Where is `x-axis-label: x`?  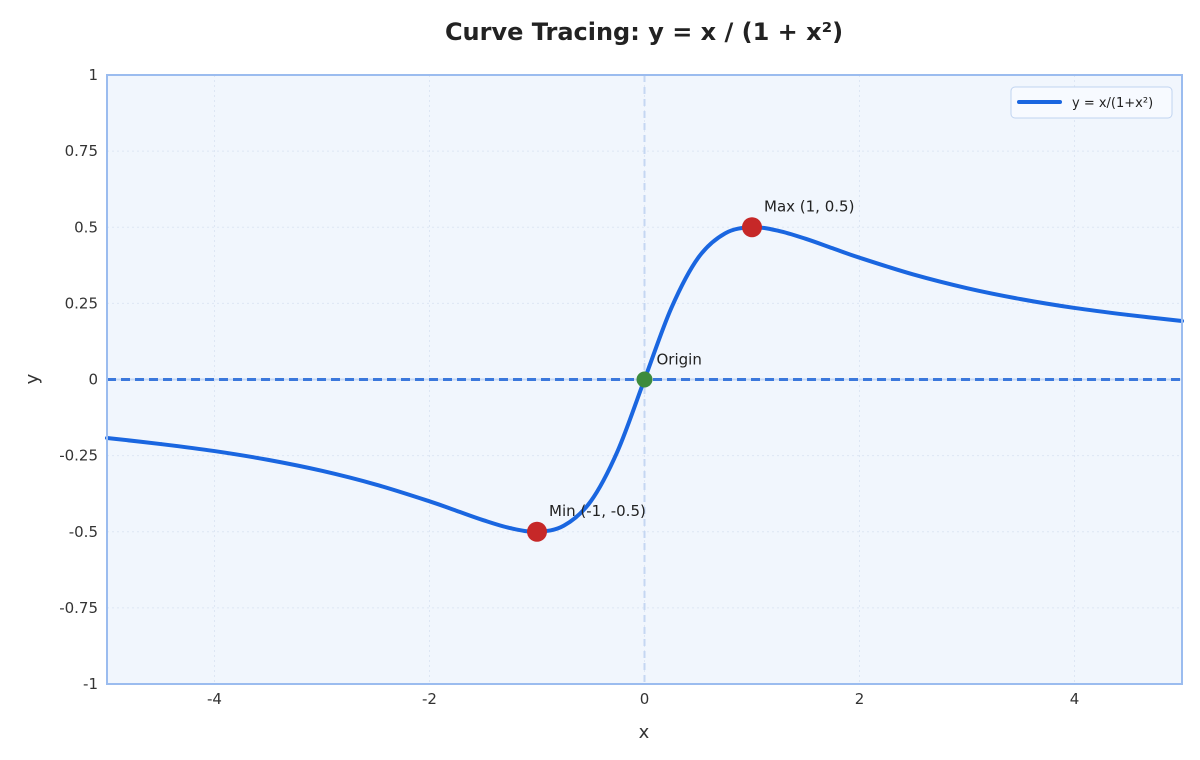
x-axis-label: x is located at coordinates (644, 732).